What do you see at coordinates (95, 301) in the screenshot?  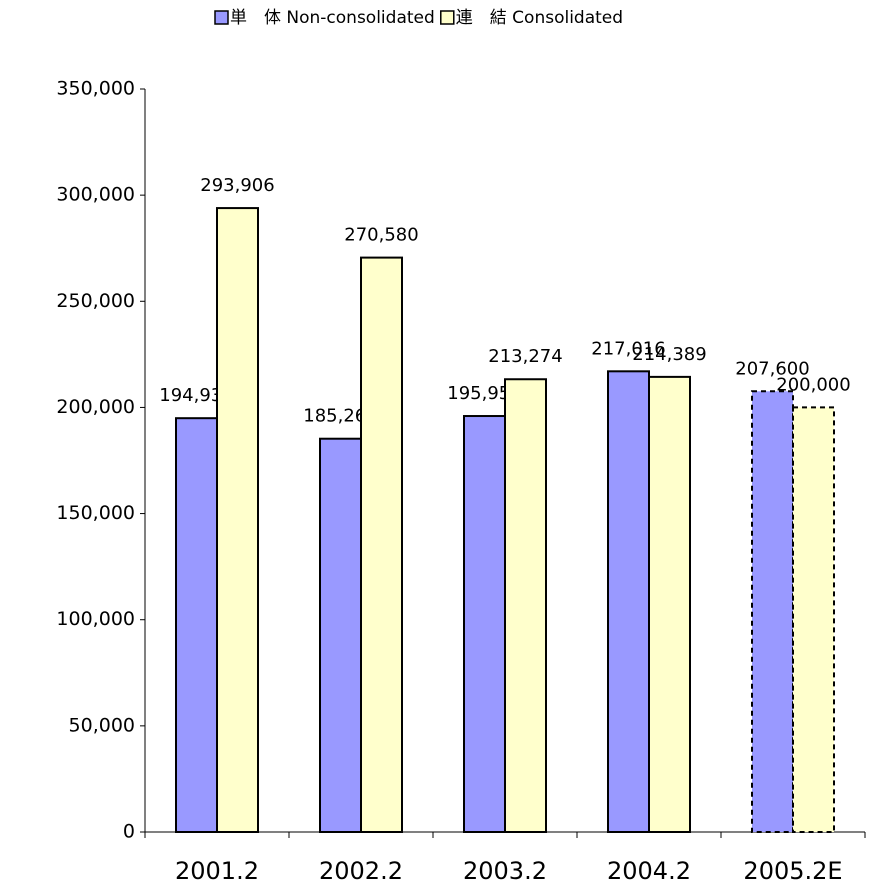 I see `y-tick-label: 250,000` at bounding box center [95, 301].